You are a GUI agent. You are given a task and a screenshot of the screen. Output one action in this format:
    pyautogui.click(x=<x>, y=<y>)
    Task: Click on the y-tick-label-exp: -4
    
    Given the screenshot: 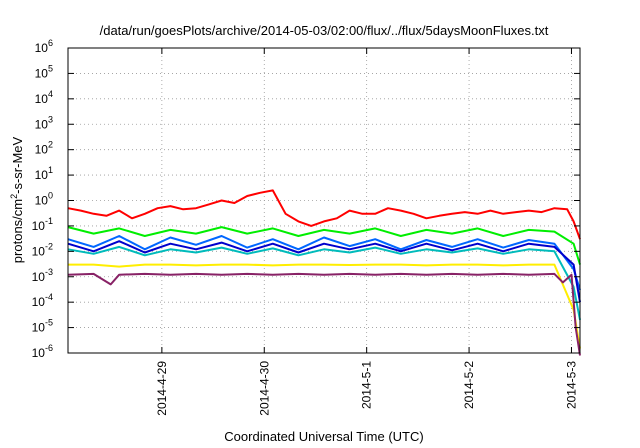 What is the action you would take?
    pyautogui.click(x=49, y=297)
    